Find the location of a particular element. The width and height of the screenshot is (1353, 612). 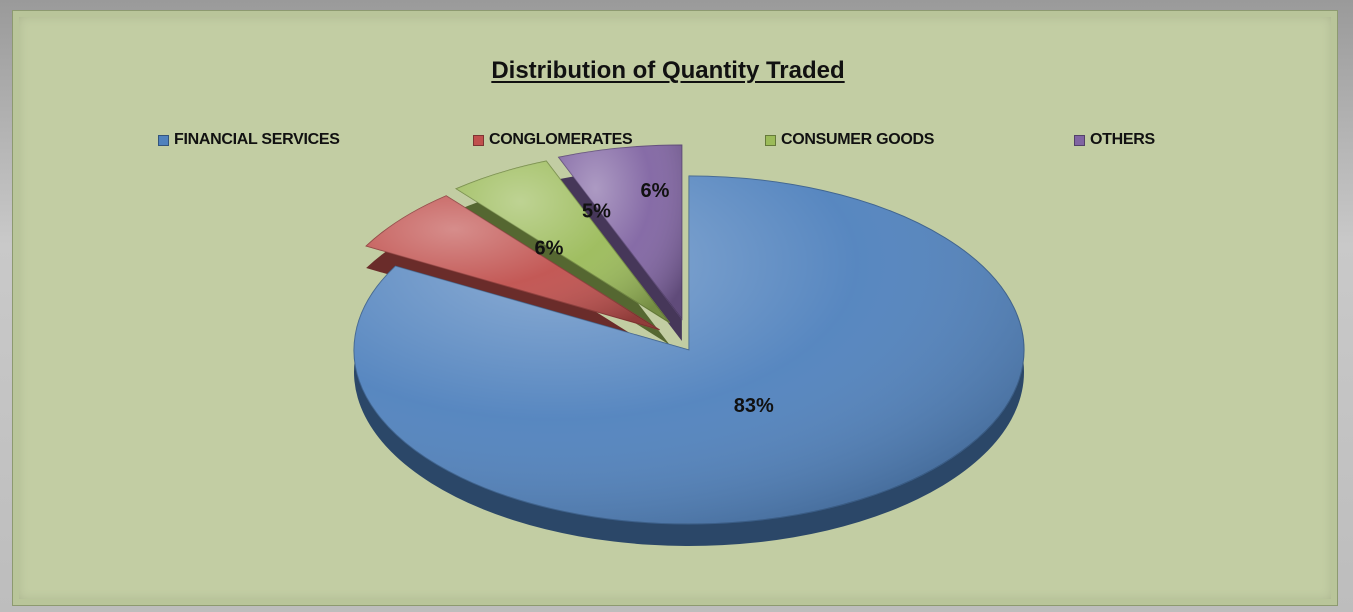

pie-slice-highlight-others is located at coordinates (620, 231).